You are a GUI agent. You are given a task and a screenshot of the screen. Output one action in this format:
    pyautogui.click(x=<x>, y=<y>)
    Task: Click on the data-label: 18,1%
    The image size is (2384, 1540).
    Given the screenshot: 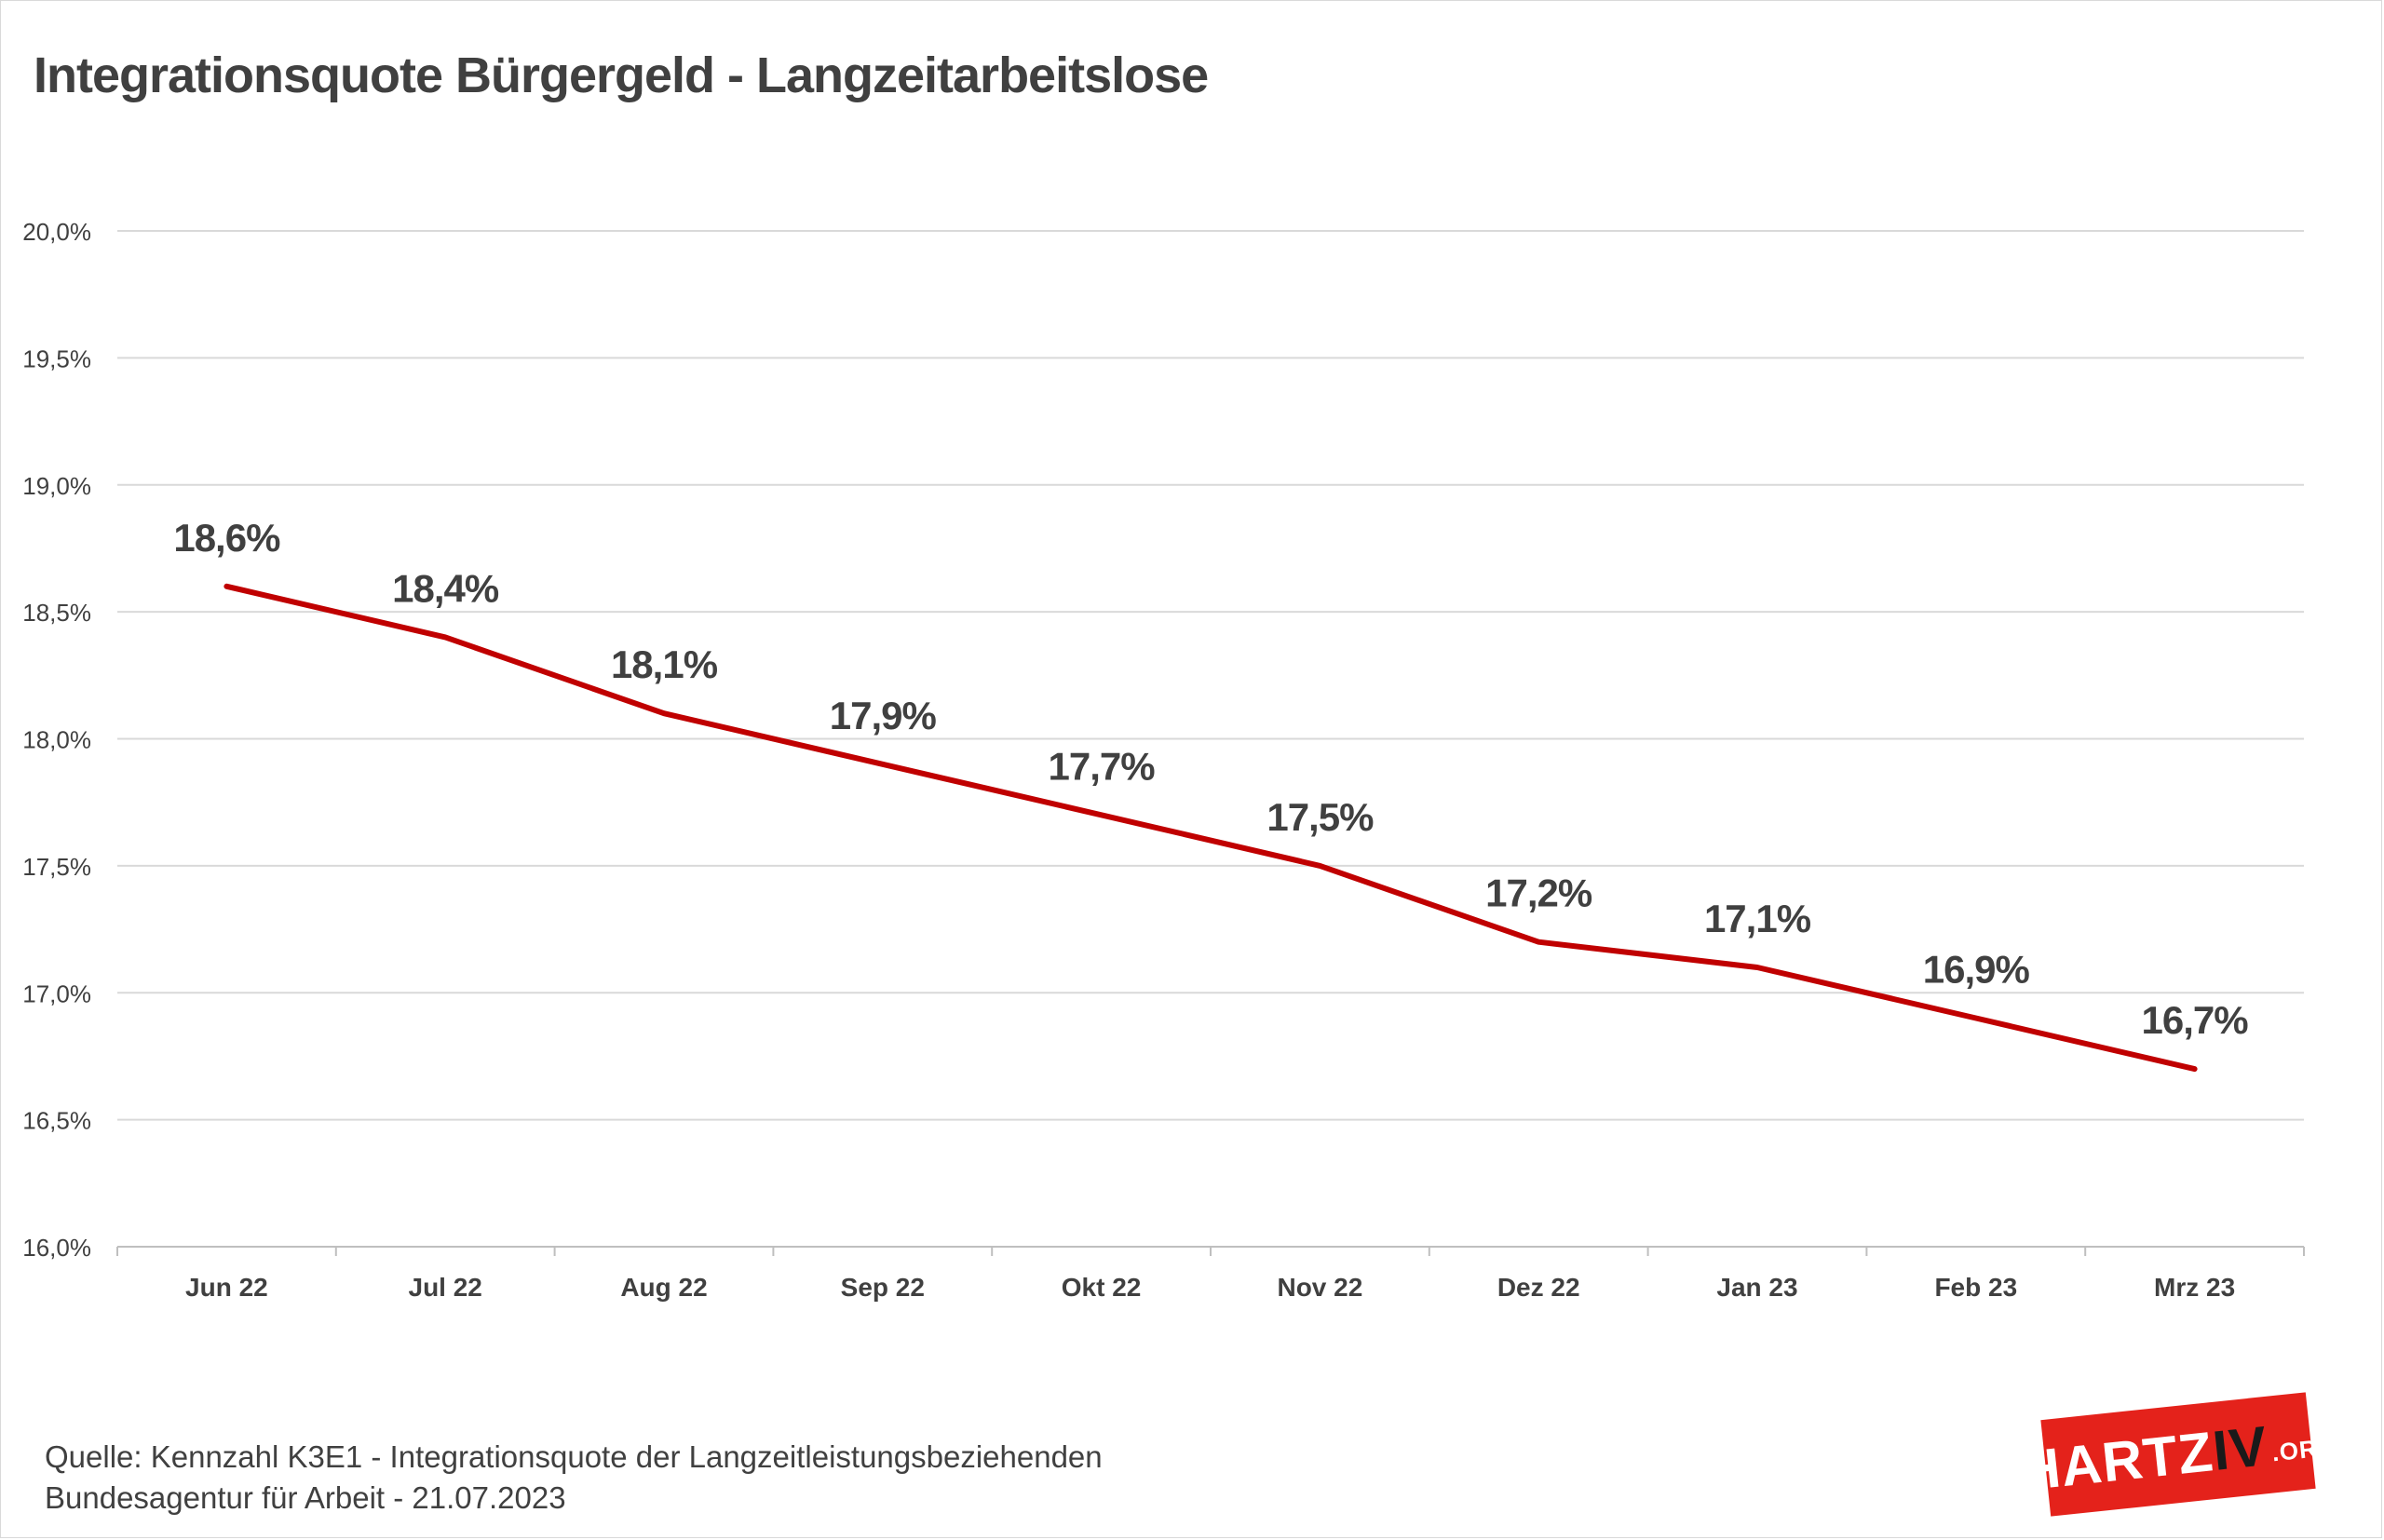 What is the action you would take?
    pyautogui.click(x=664, y=664)
    